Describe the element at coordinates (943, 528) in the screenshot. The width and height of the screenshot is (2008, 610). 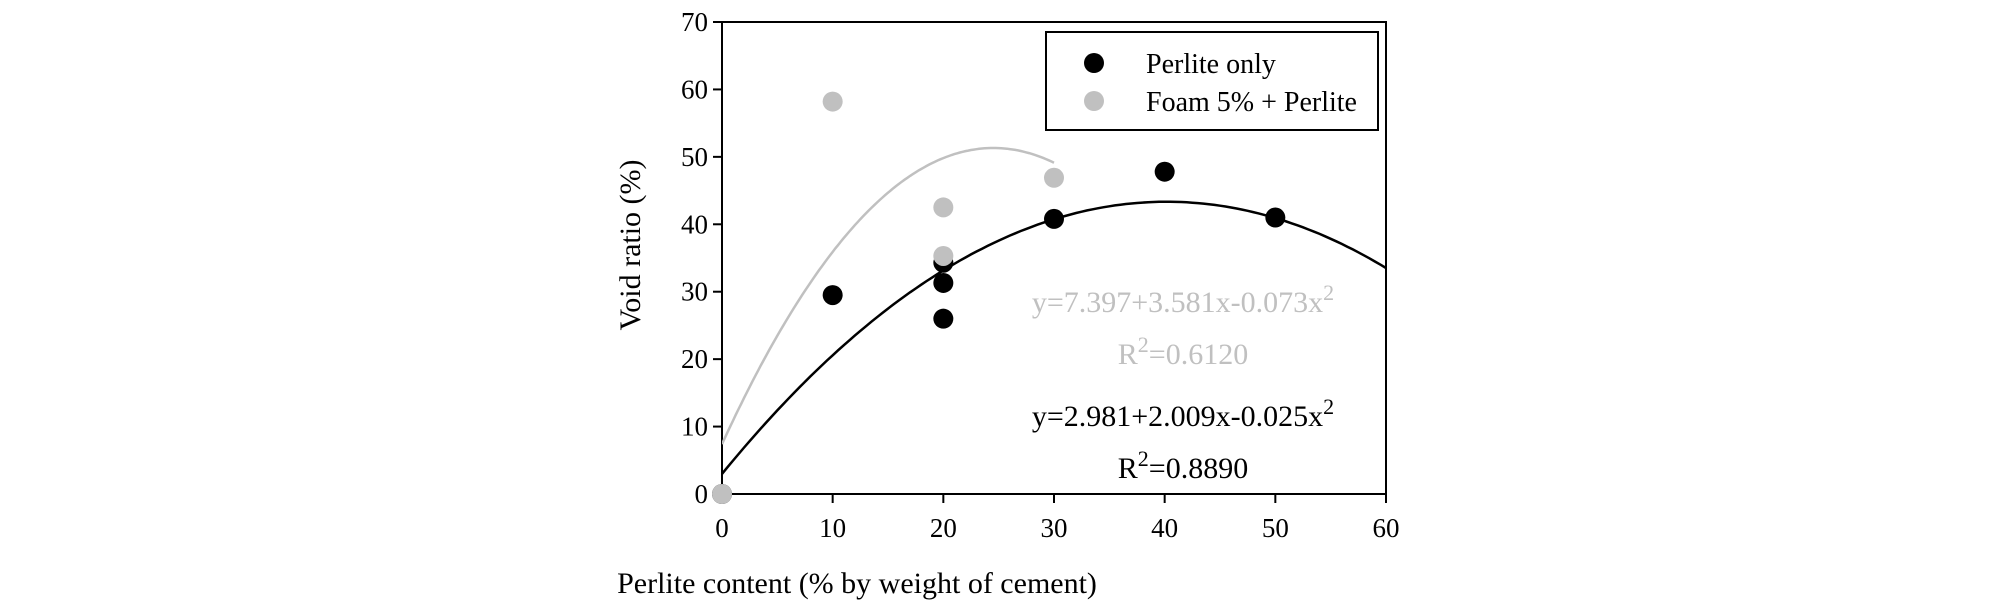
I see `x-tick-label: 20` at that location.